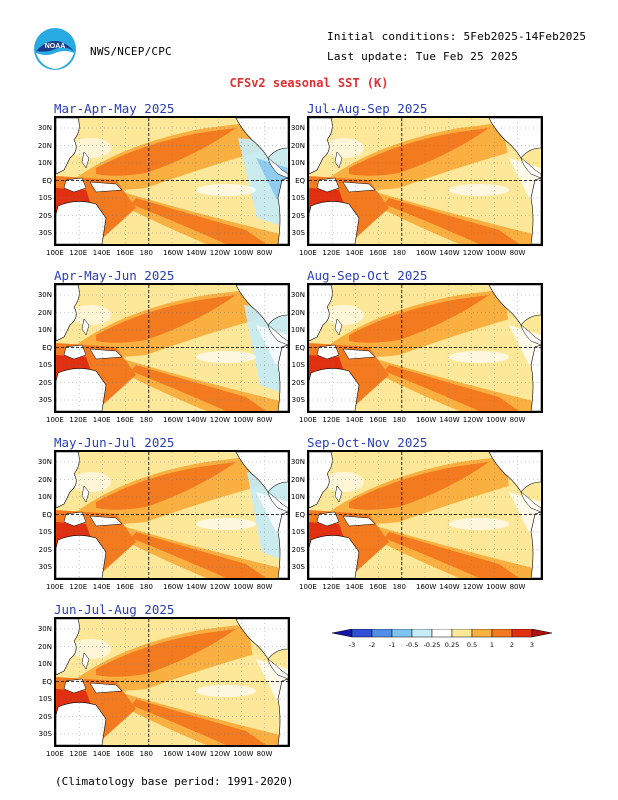  I want to click on lon-tick-jja-7: 120W, so click(220, 754).